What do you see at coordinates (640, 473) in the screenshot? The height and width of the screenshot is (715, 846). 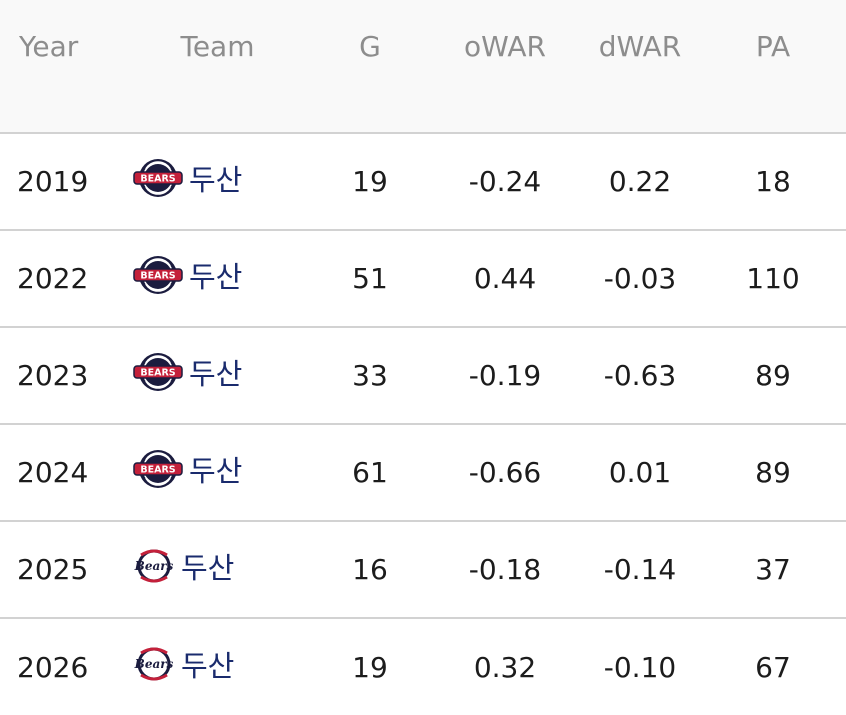 I see `cell-dwar: 0.01` at bounding box center [640, 473].